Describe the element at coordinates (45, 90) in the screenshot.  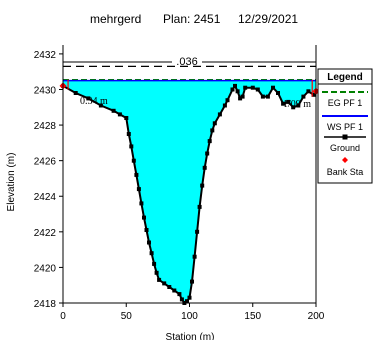
I see `y-tick-label: 2430` at that location.